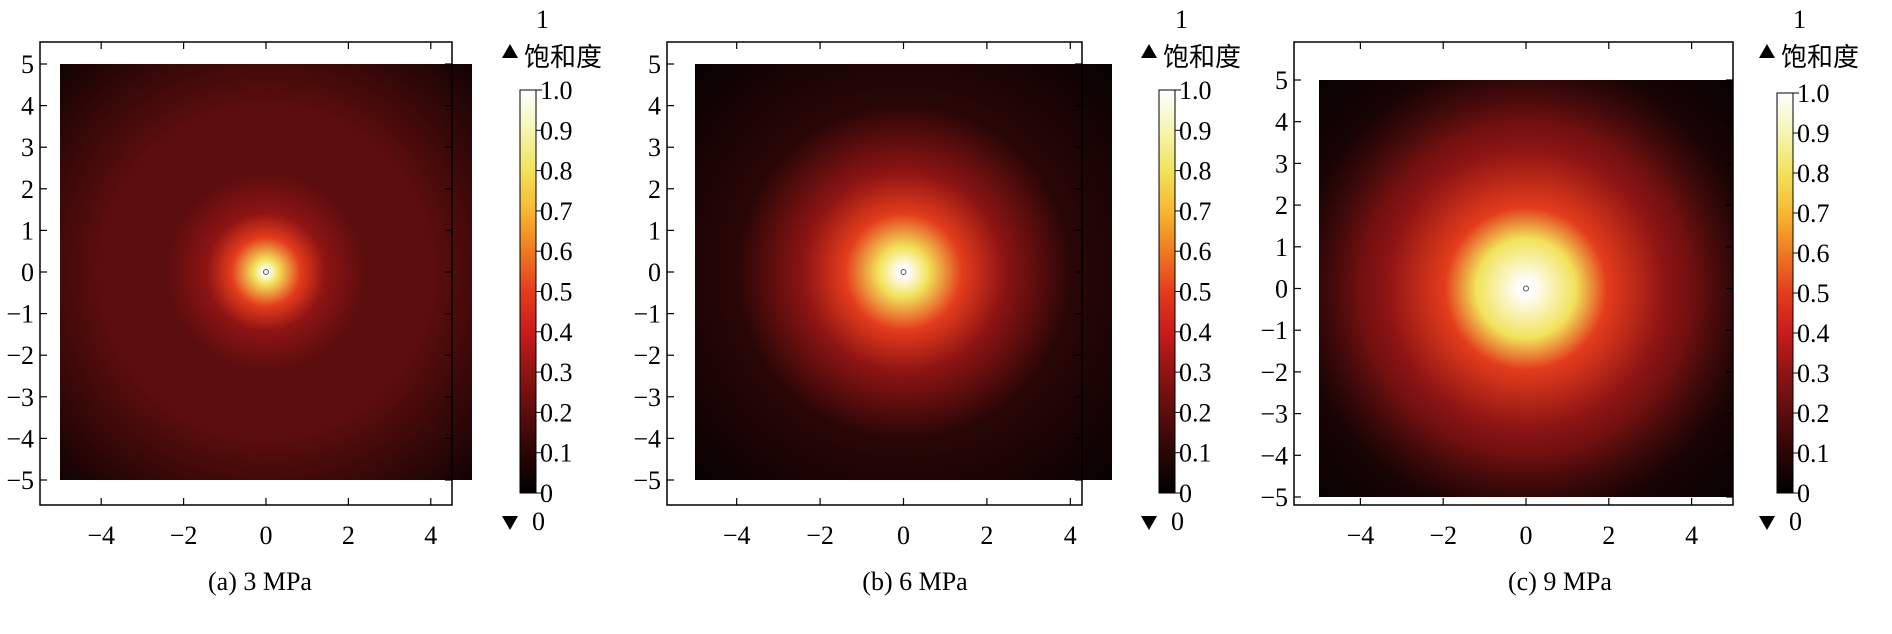 The height and width of the screenshot is (634, 1892). I want to click on colorbar-tick-label: 0.8, so click(556, 171).